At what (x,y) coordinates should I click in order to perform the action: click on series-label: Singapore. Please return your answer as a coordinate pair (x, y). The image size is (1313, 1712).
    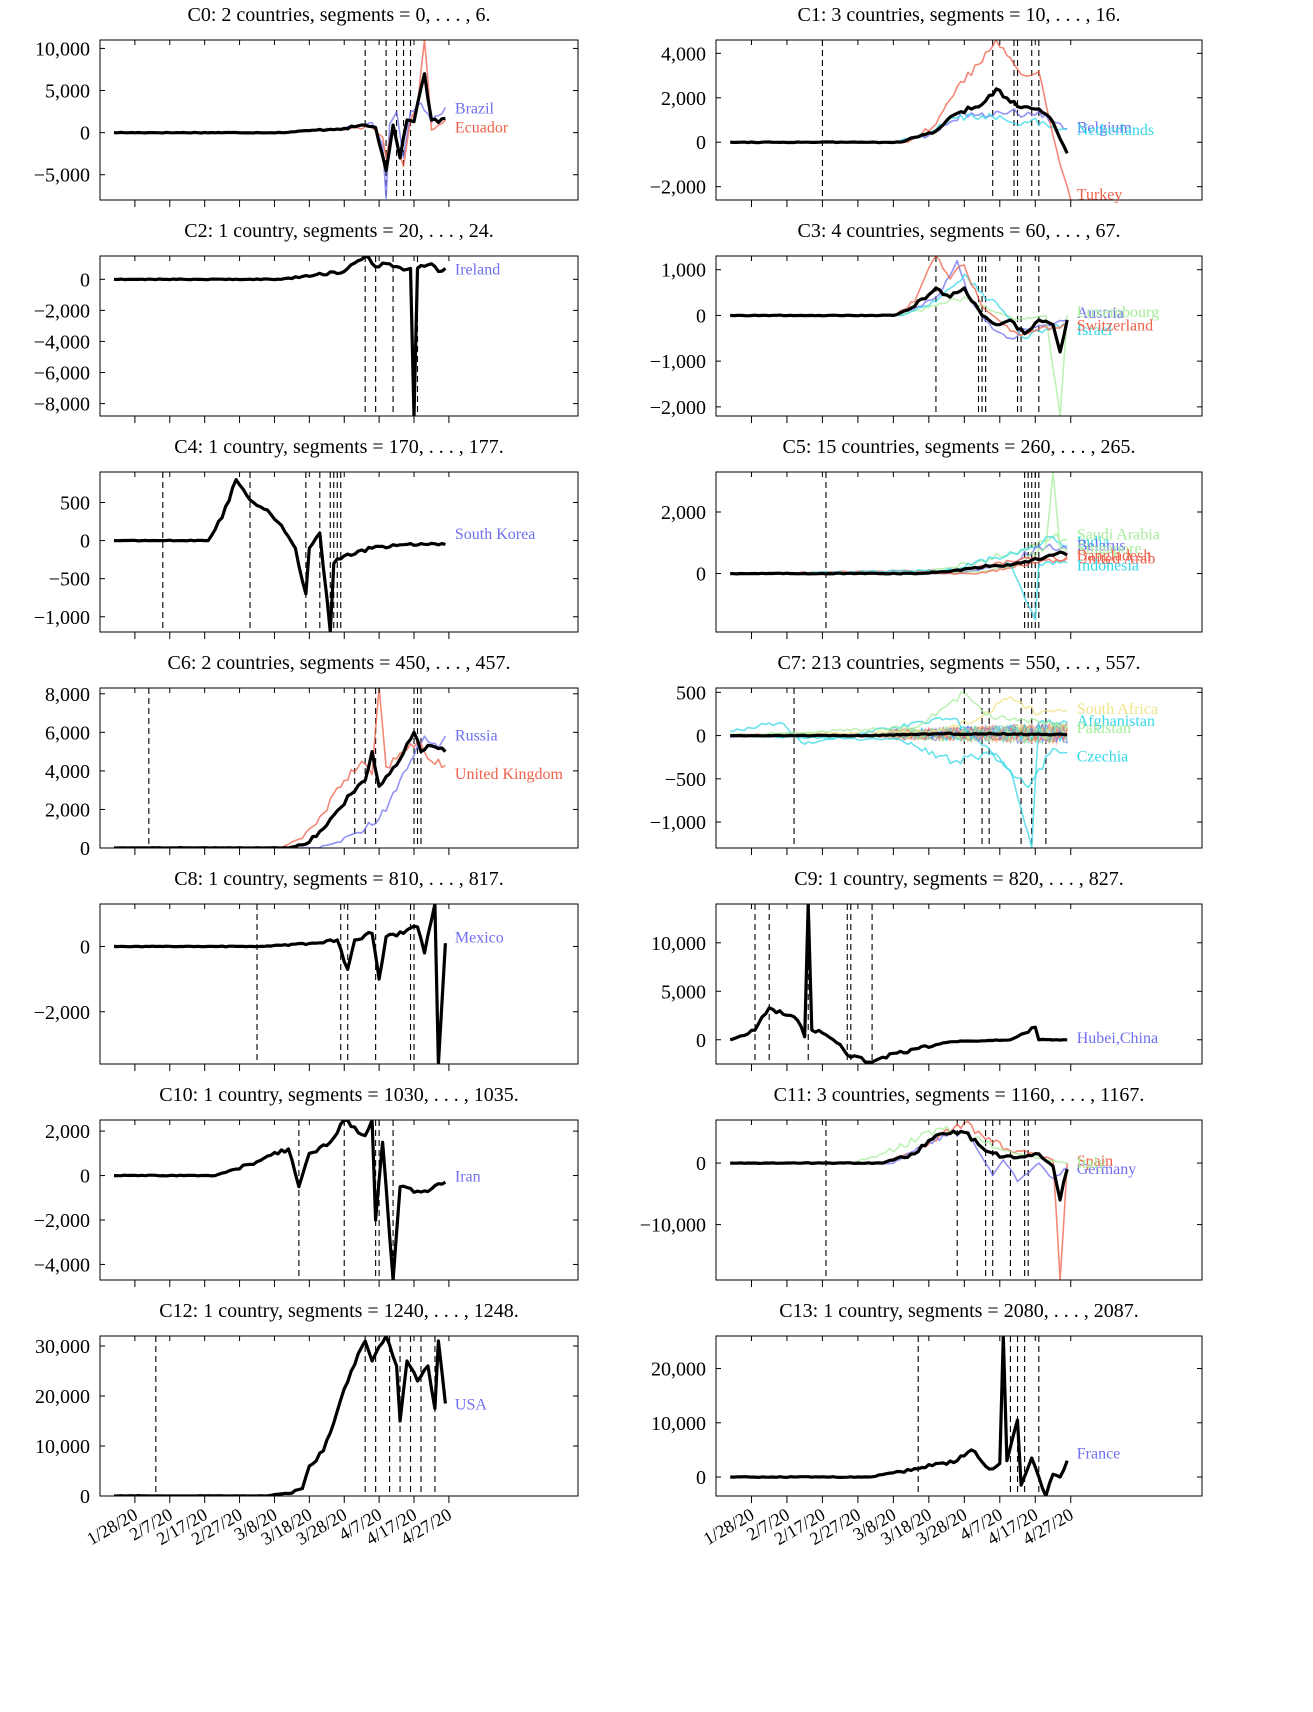
    Looking at the image, I should click on (1109, 548).